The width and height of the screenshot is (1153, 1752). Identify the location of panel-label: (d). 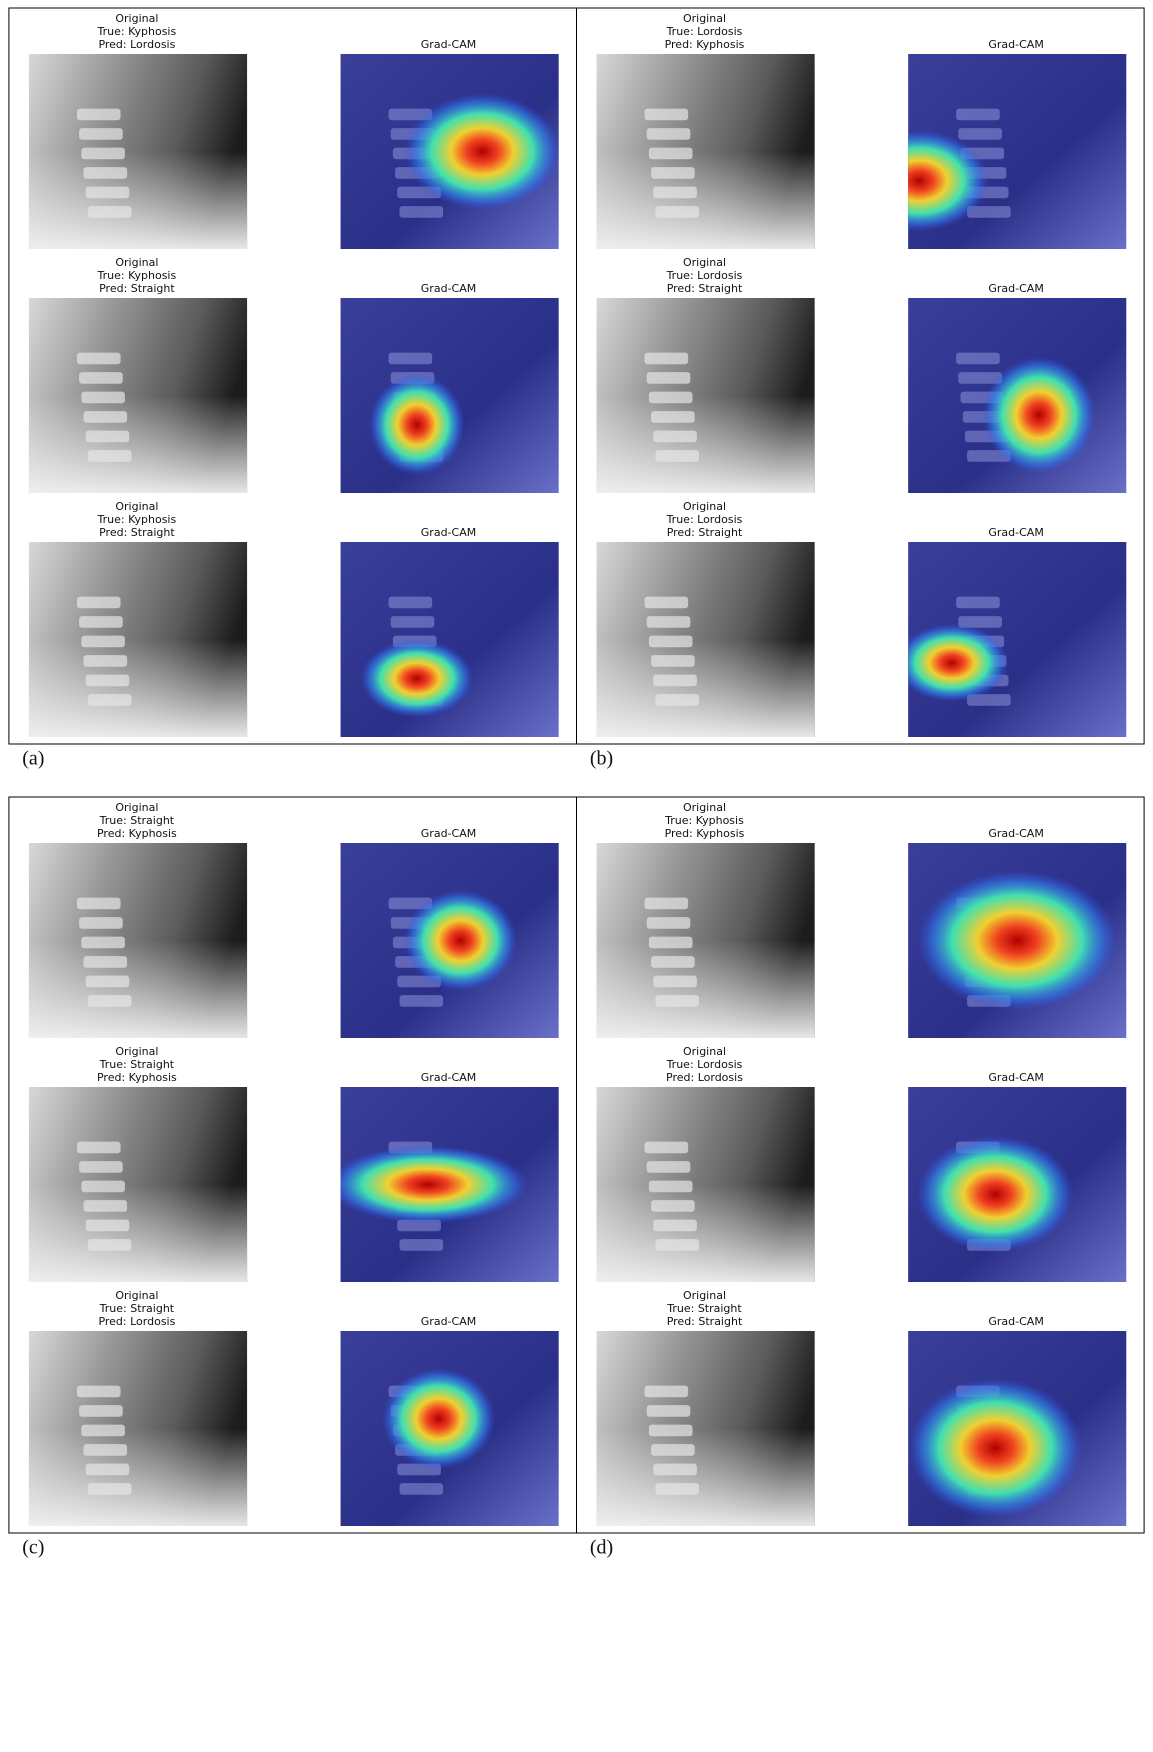
(601, 1548).